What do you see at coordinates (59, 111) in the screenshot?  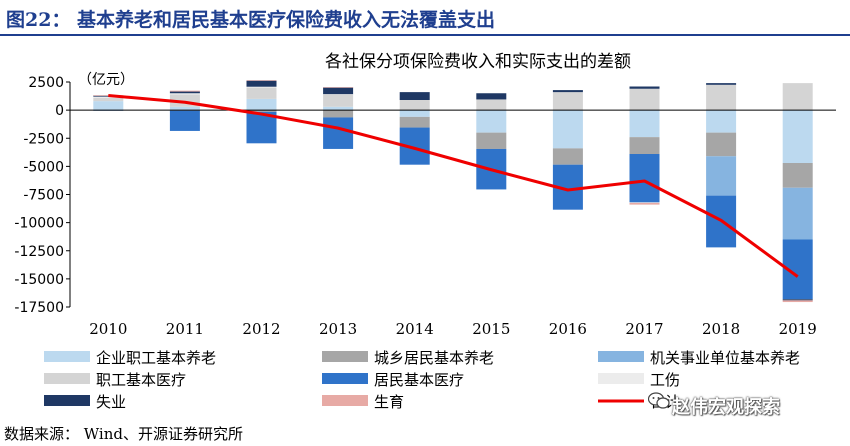 I see `y-tick-label: 0` at bounding box center [59, 111].